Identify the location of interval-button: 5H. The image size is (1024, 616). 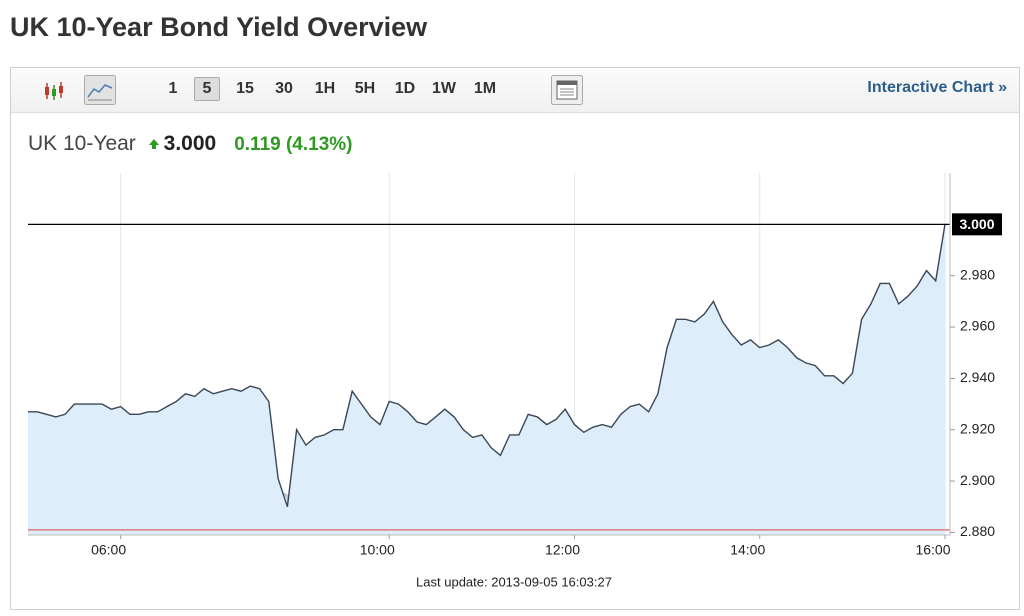
(365, 88).